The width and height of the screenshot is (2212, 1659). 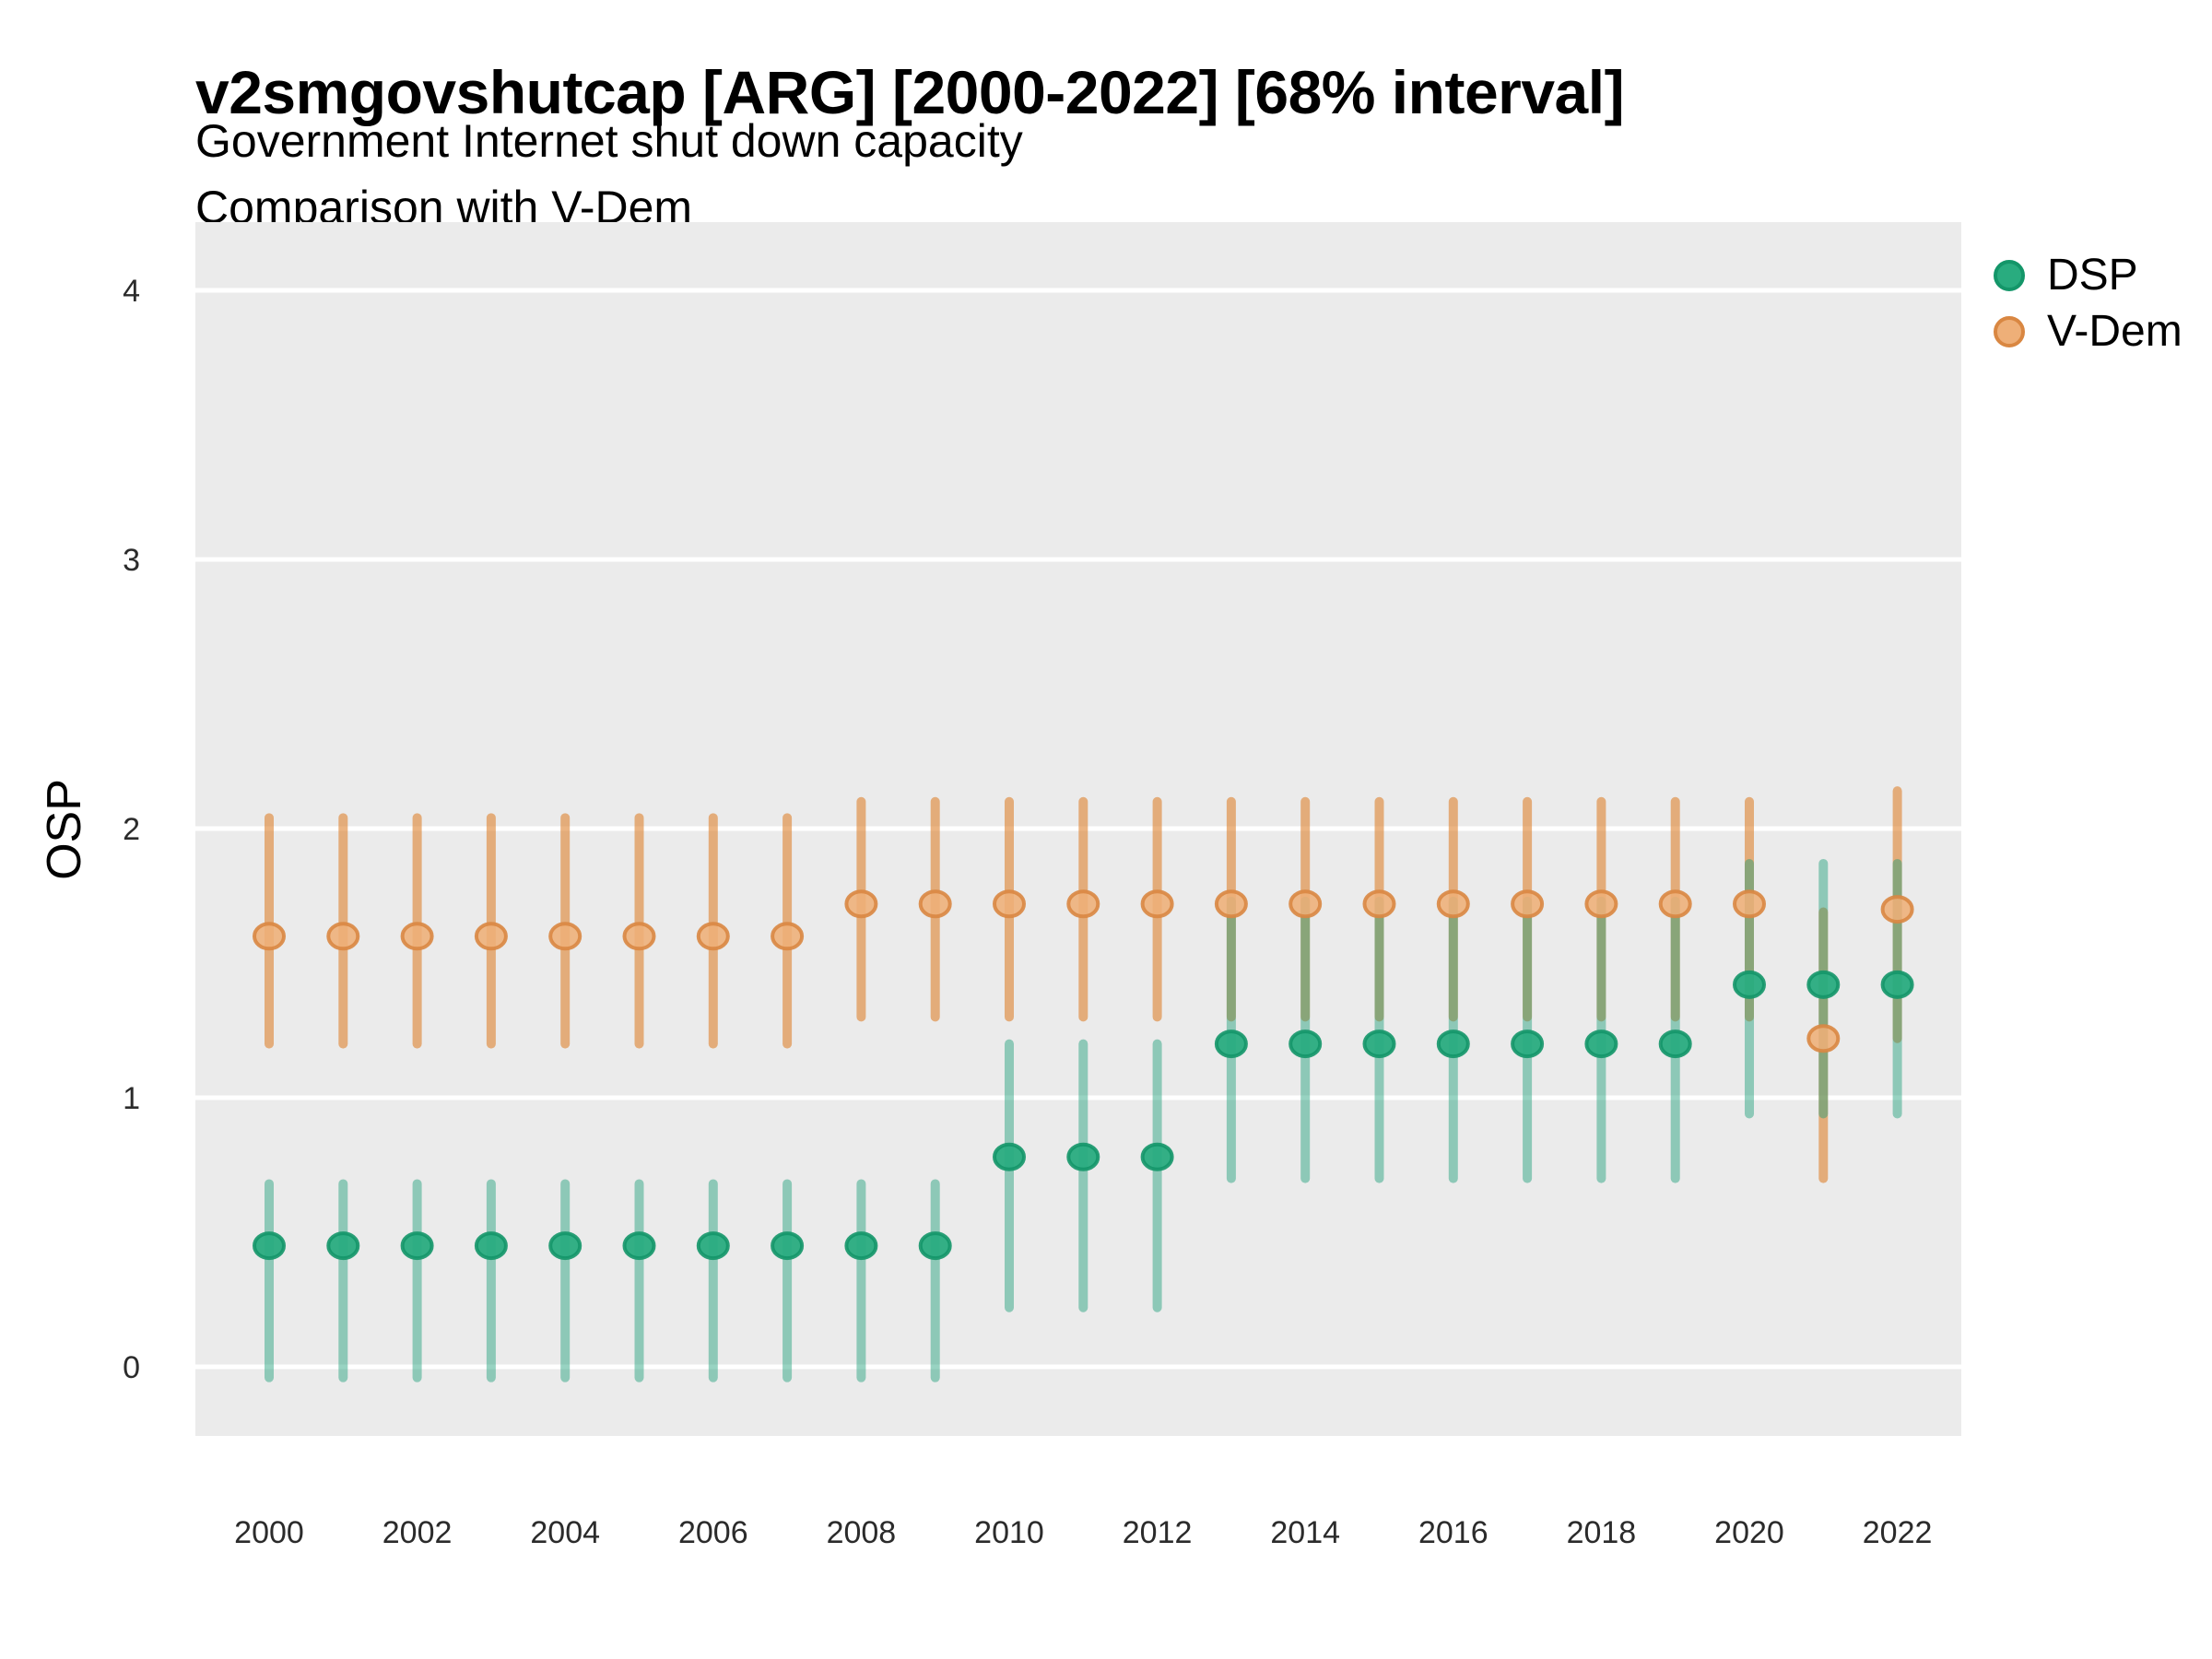 I want to click on point-dsp-2016, so click(x=1453, y=1044).